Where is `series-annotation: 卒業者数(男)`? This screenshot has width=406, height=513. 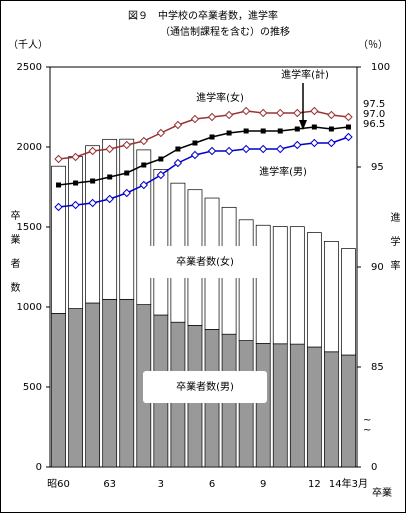
series-annotation: 卒業者数(男) is located at coordinates (205, 386).